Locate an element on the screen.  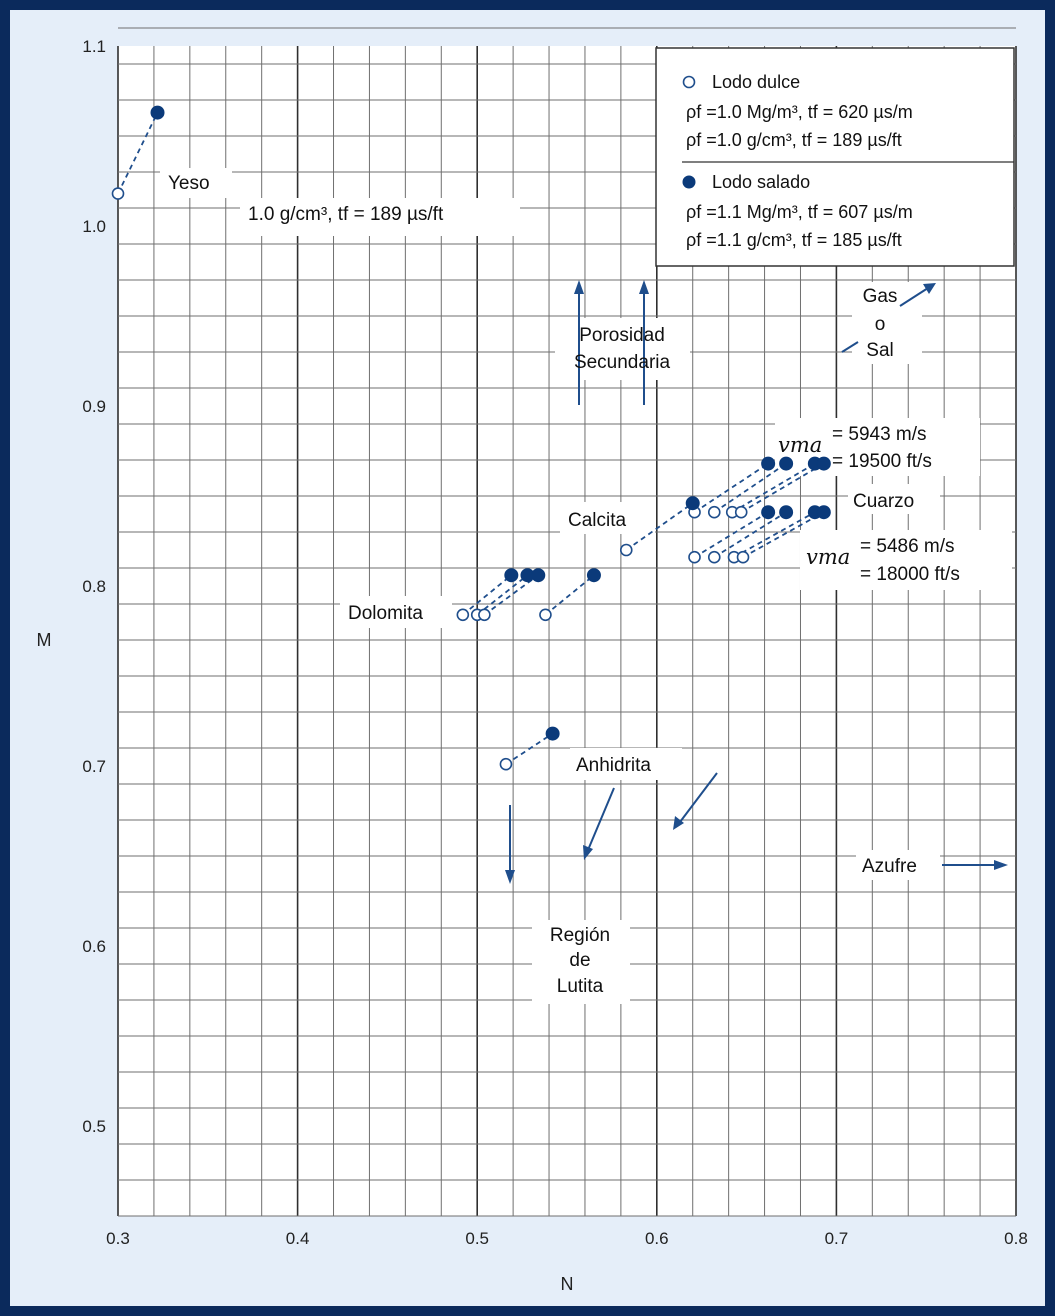
arrow-porosidad-left-head is located at coordinates (579, 287).